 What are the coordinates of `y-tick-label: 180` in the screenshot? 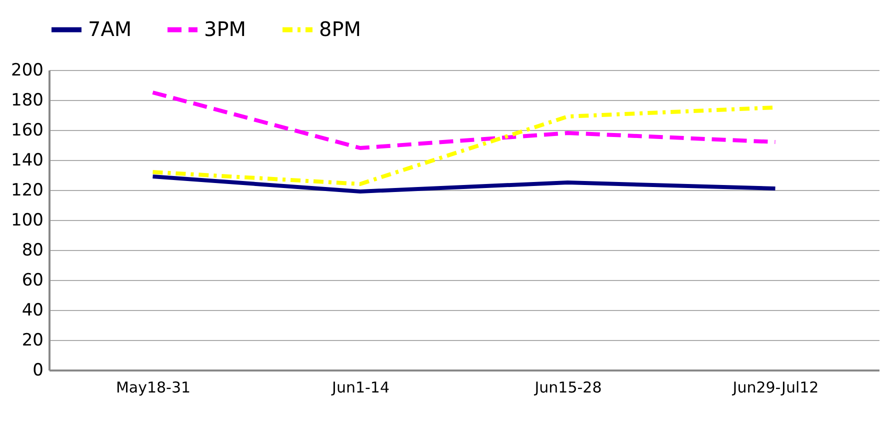 It's located at (27, 100).